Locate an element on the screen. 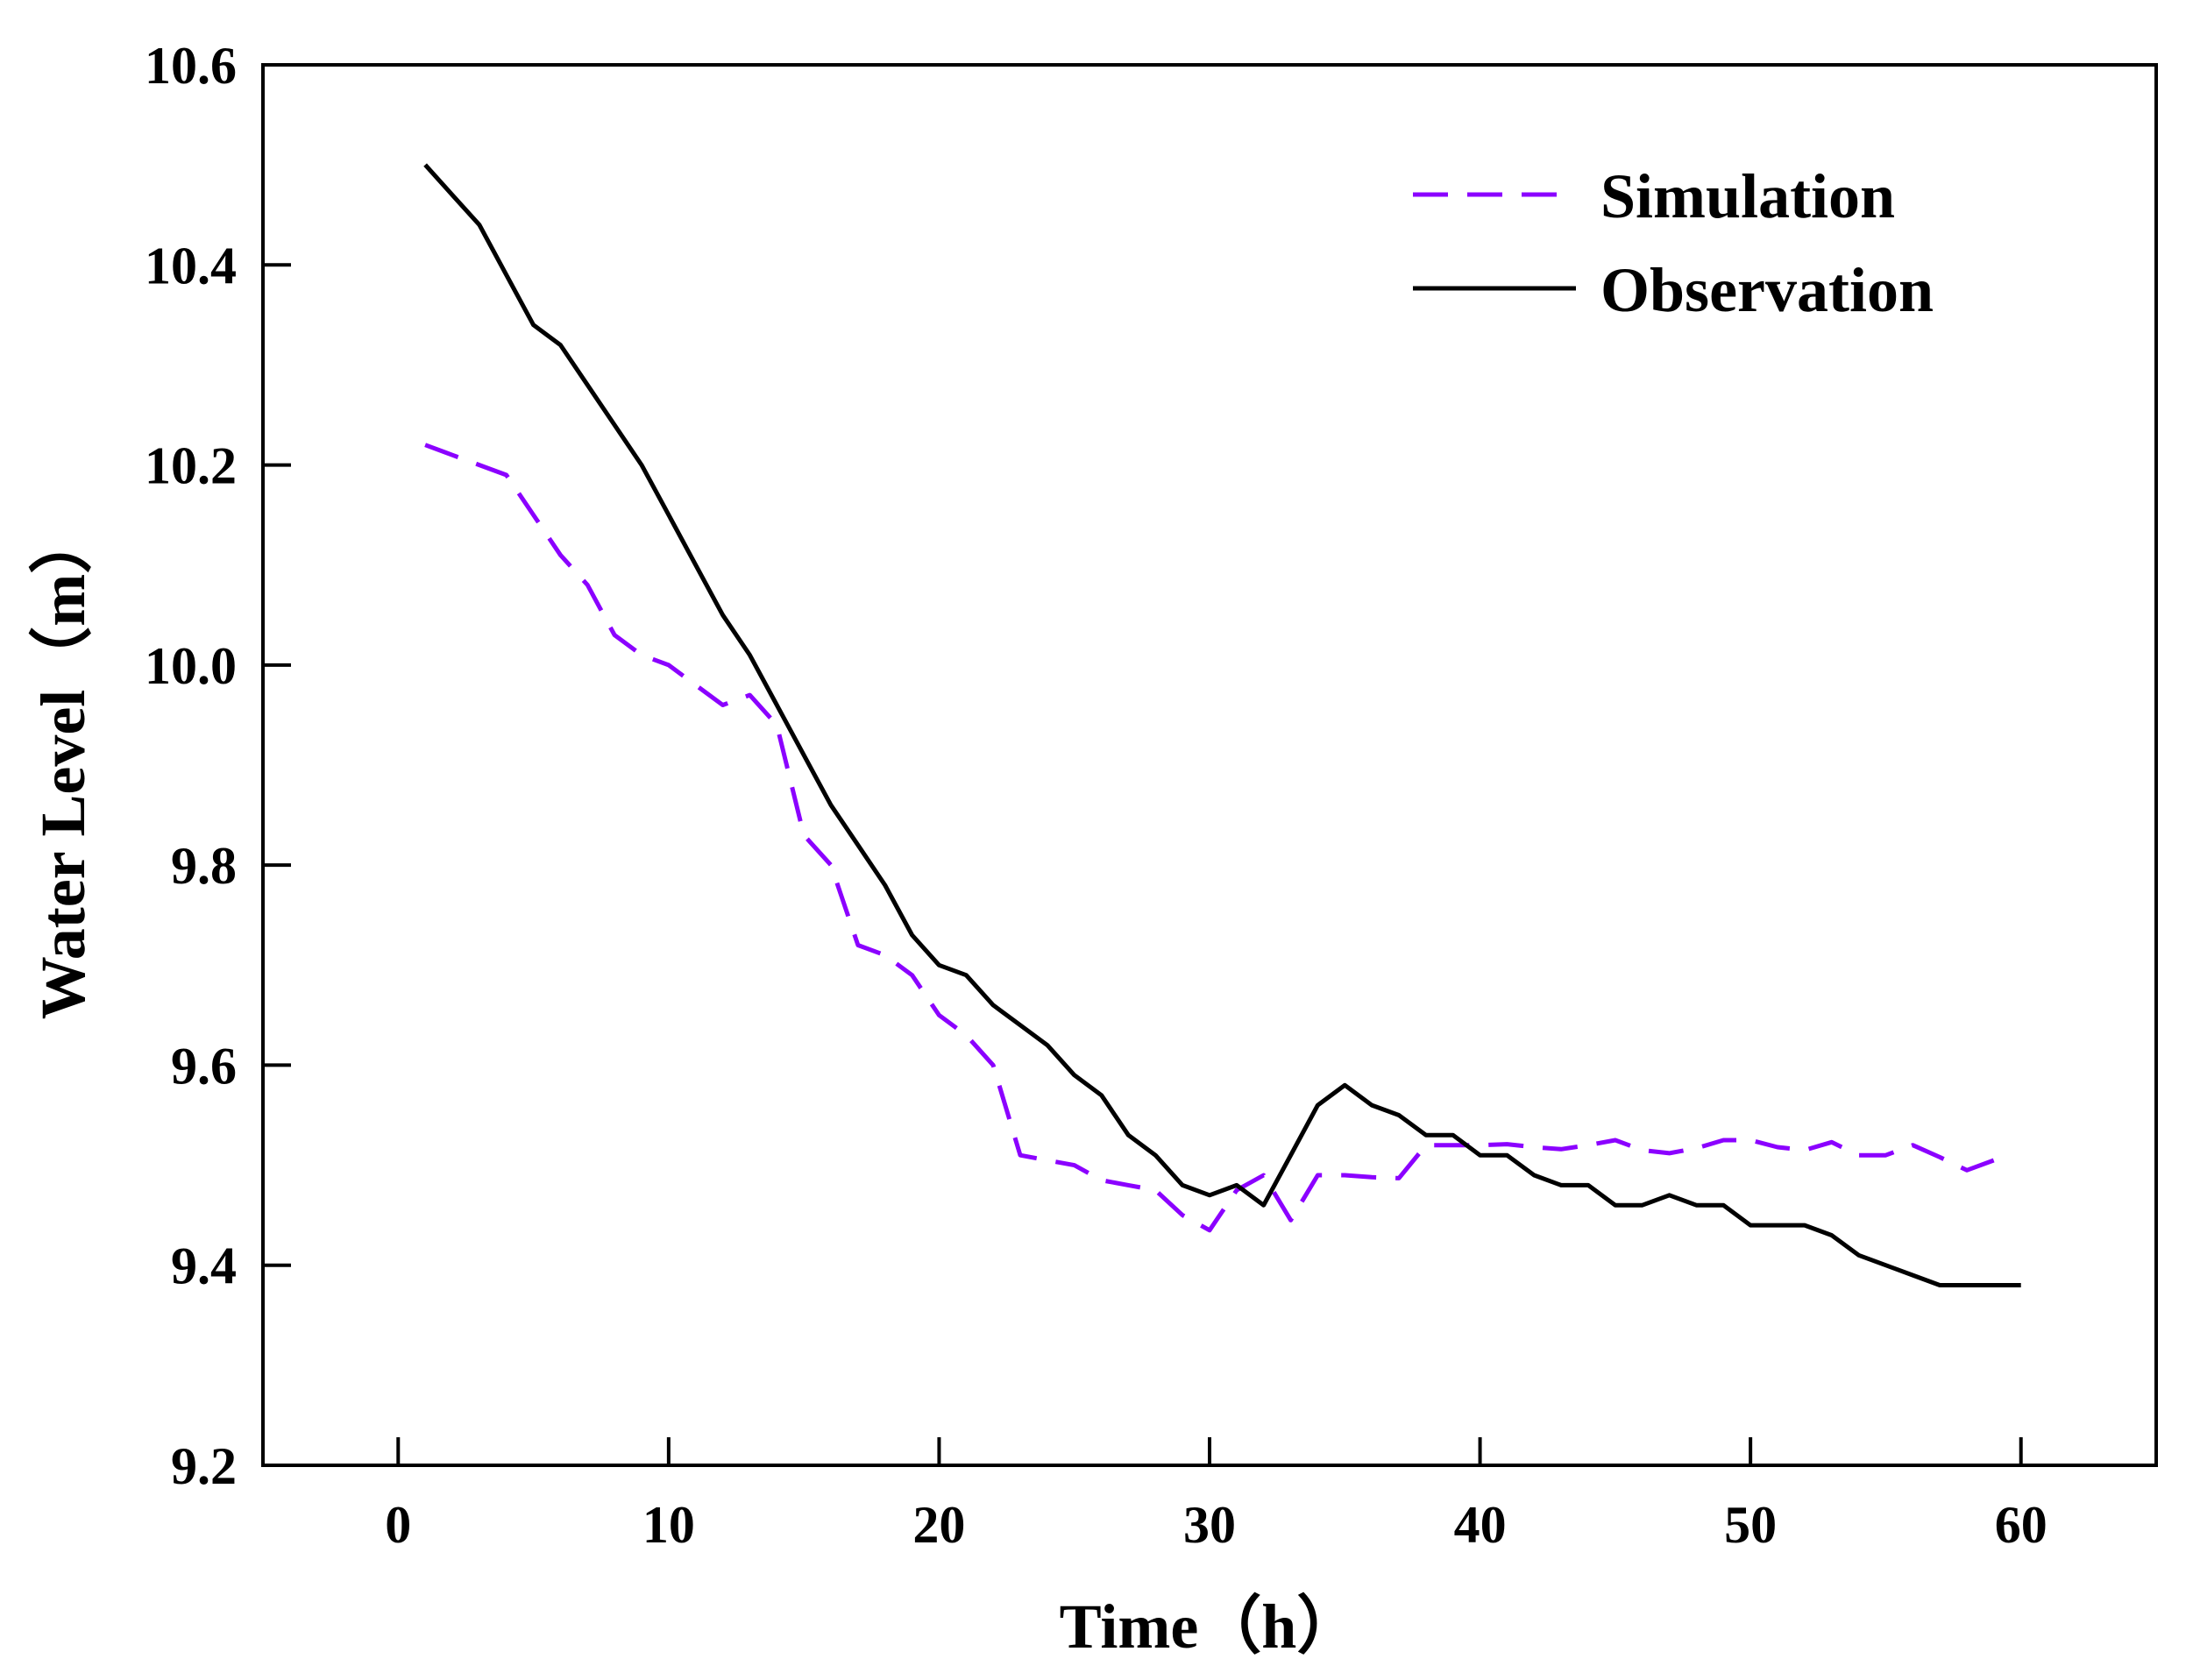 This screenshot has height=1680, width=2193. y-tick-label: 10.2 is located at coordinates (191, 466).